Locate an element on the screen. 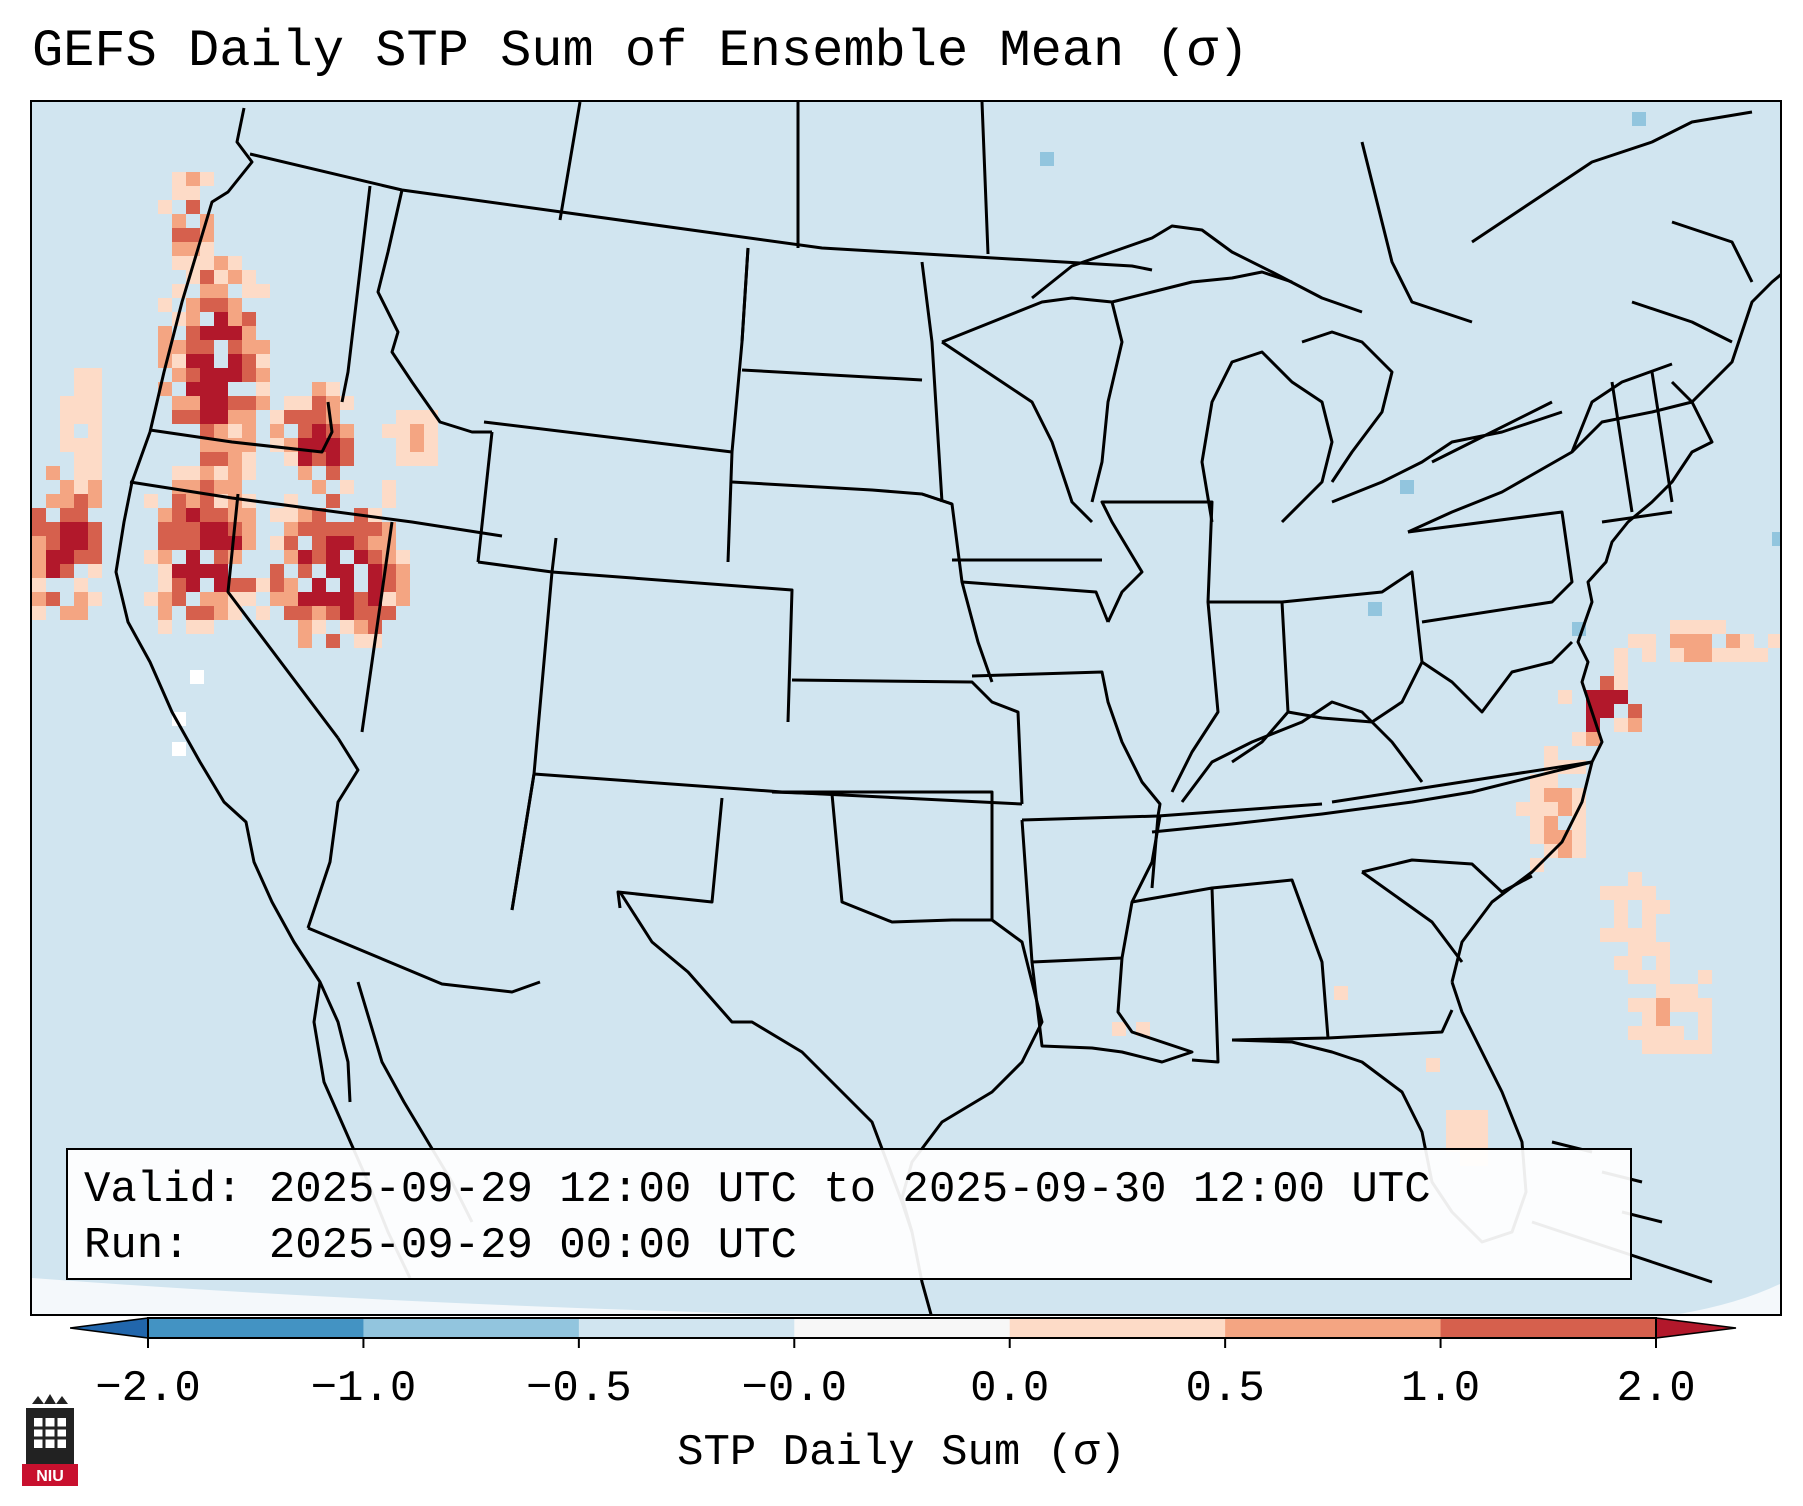 The width and height of the screenshot is (1803, 1506). mt-wy-border is located at coordinates (616, 350).